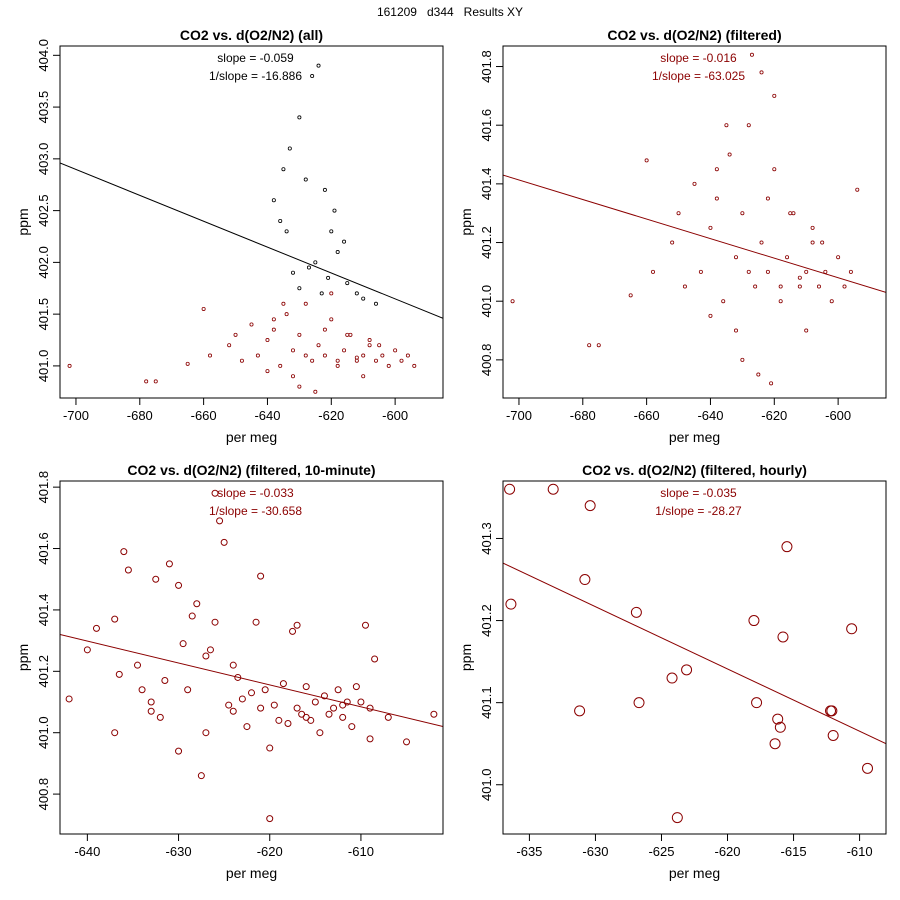  What do you see at coordinates (395, 415) in the screenshot?
I see `x-tick-label: -600` at bounding box center [395, 415].